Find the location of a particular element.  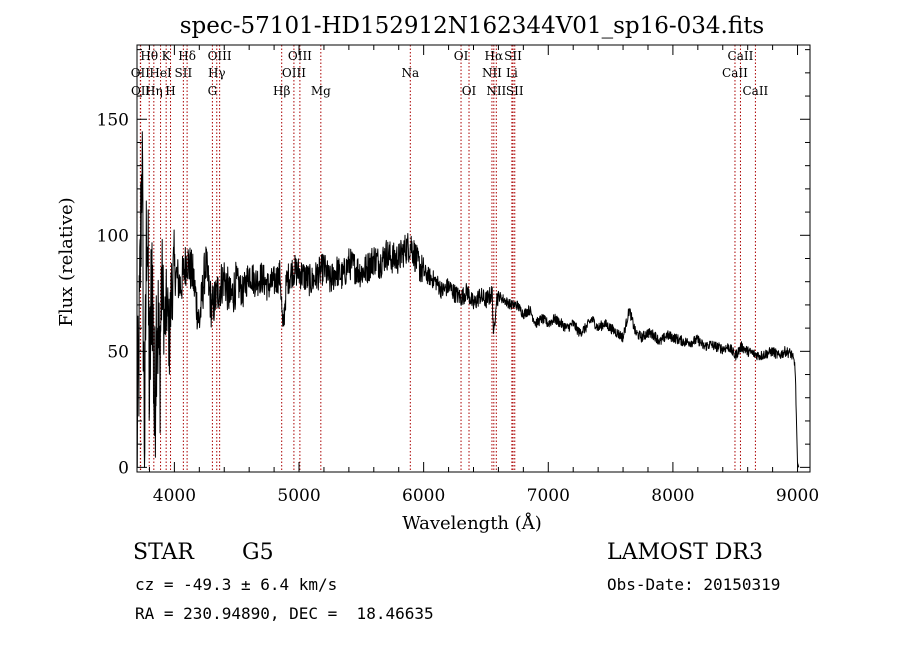

spectral-subclass: G5 is located at coordinates (258, 552).